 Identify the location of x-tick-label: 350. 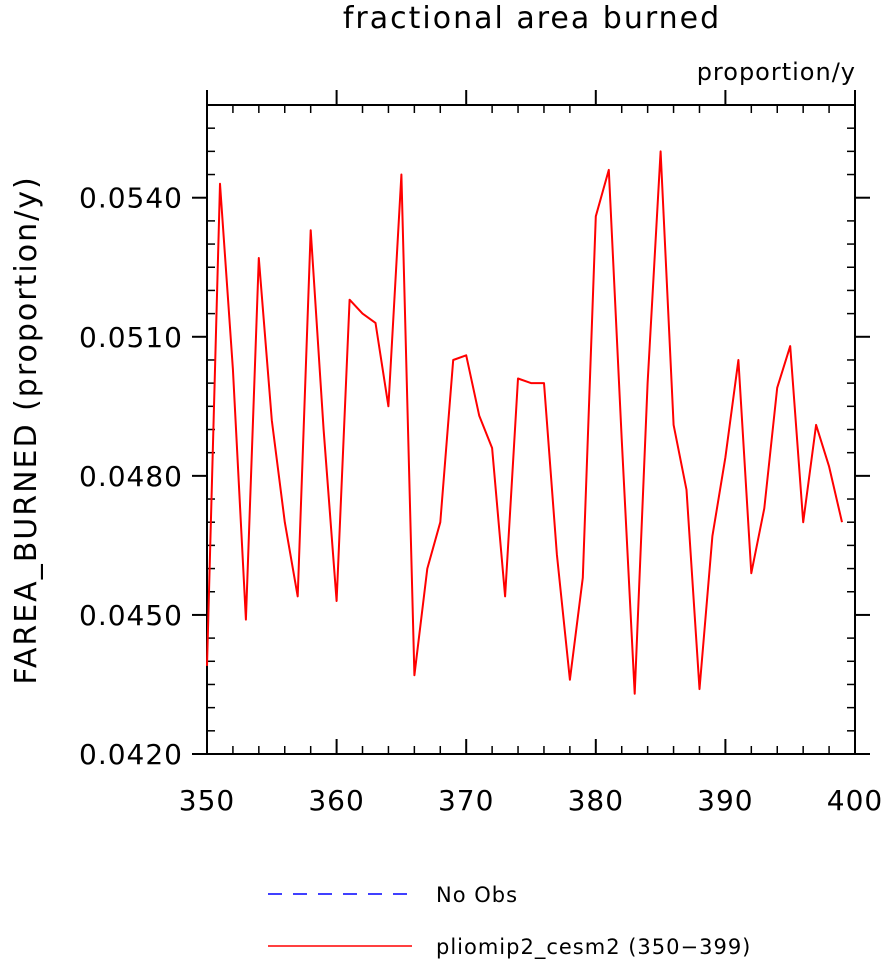
(207, 800).